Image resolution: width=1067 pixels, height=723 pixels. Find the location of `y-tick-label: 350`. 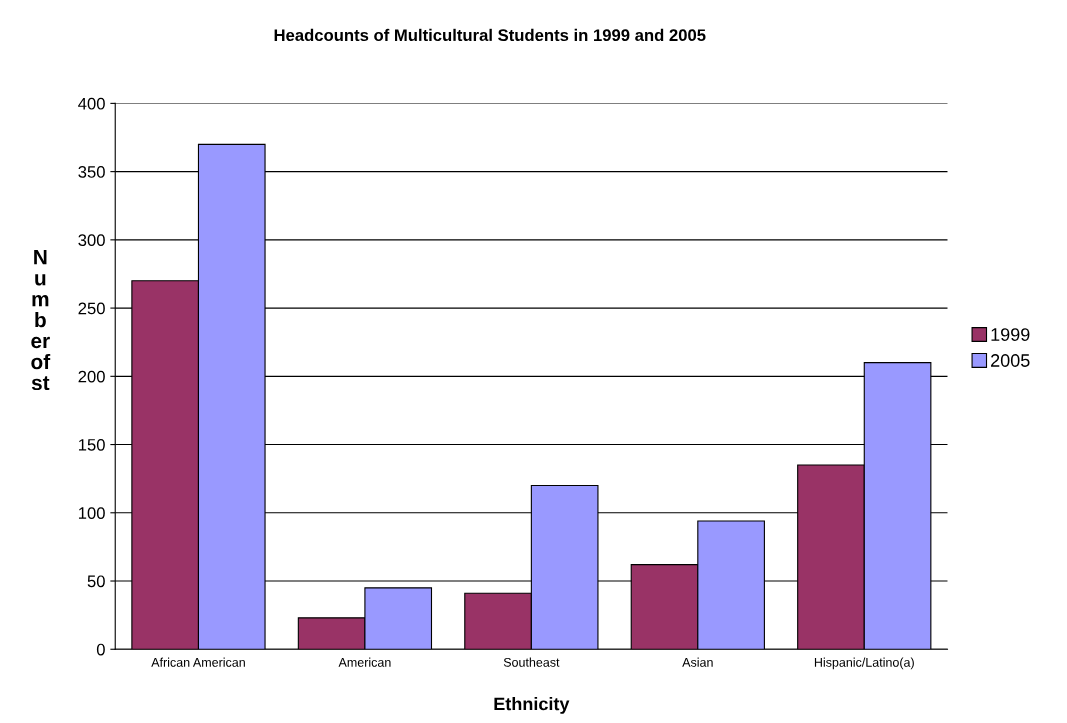

y-tick-label: 350 is located at coordinates (91, 172).